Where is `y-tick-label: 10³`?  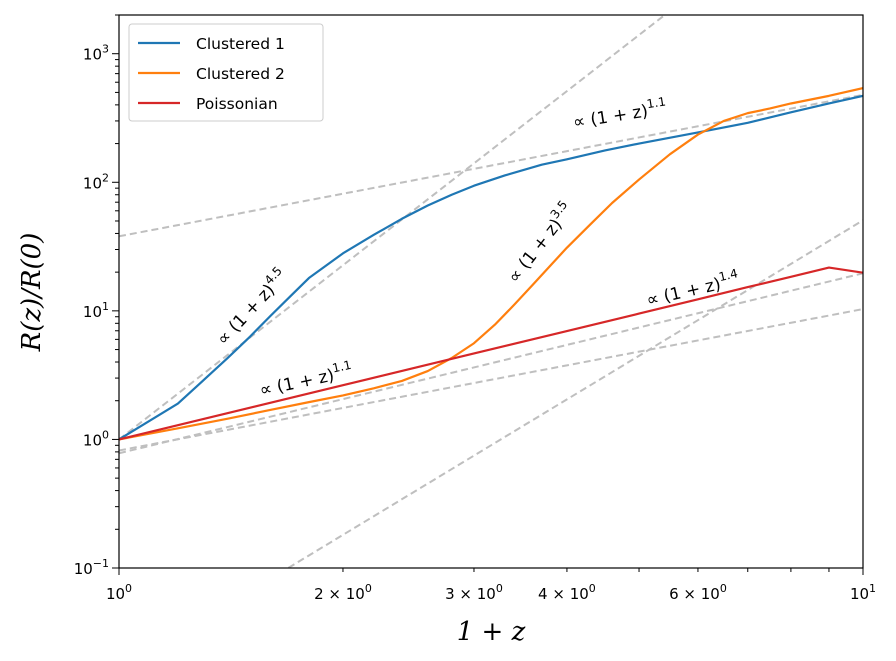 y-tick-label: 10³ is located at coordinates (96, 53).